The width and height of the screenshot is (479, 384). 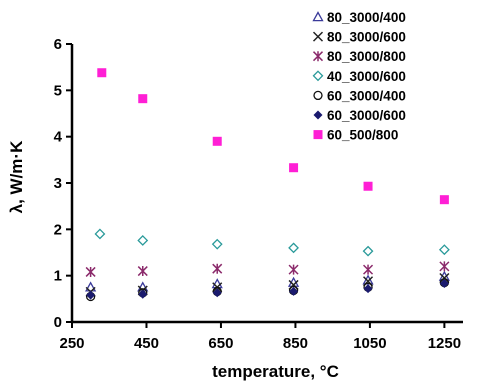 I want to click on y-tick-label: 6, so click(x=58, y=44).